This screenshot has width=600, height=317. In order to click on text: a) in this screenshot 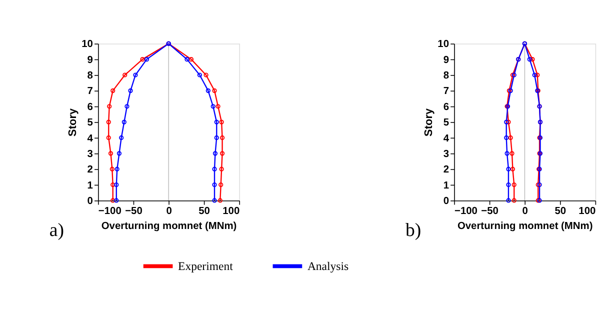, I will do `click(56, 230)`.